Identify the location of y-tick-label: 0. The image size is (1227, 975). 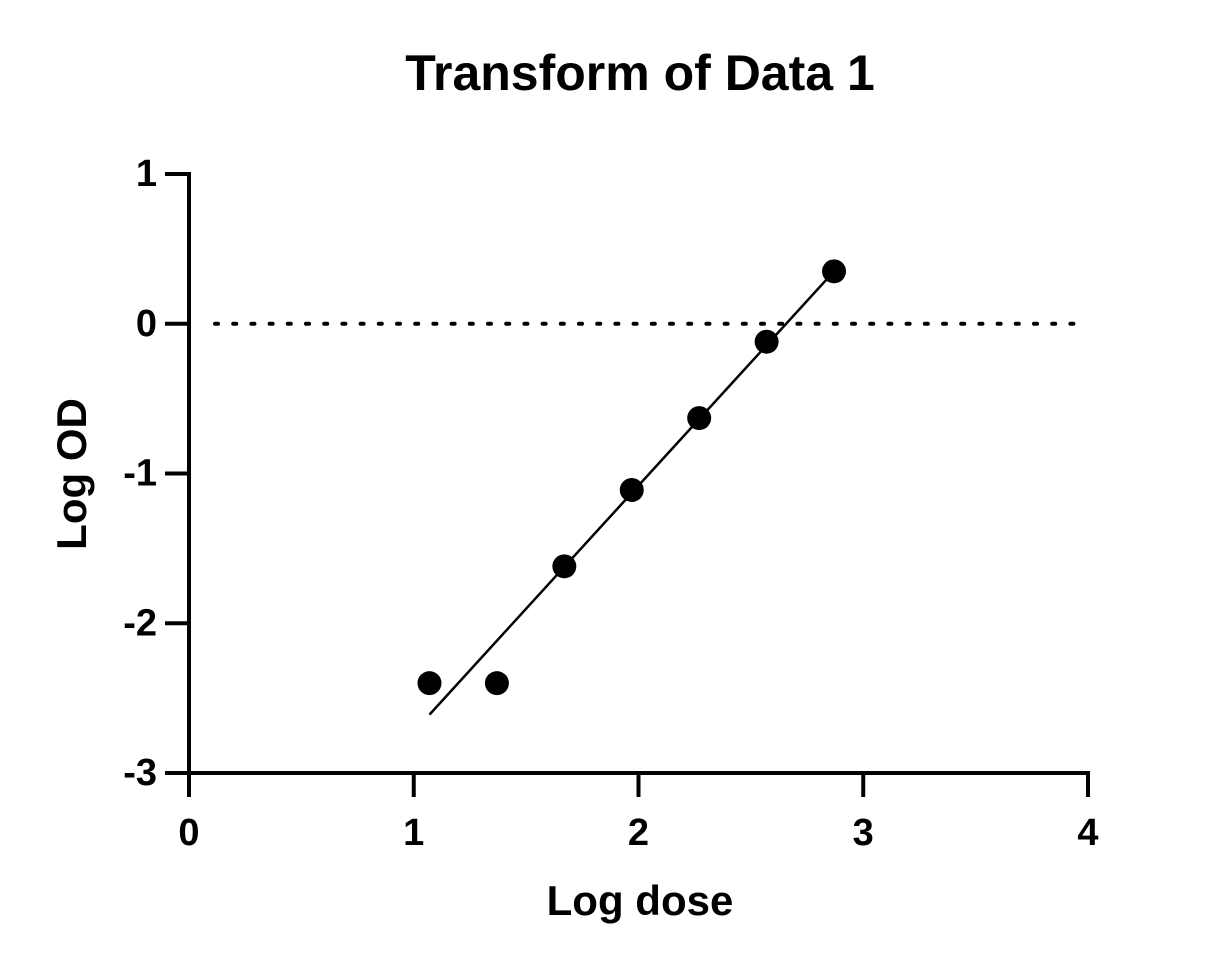
(146, 324).